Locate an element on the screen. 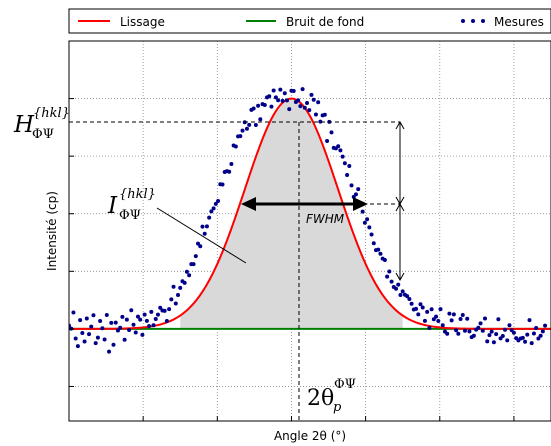  peak-height-label: H {hkl} ΦΨ is located at coordinates (41, 124).